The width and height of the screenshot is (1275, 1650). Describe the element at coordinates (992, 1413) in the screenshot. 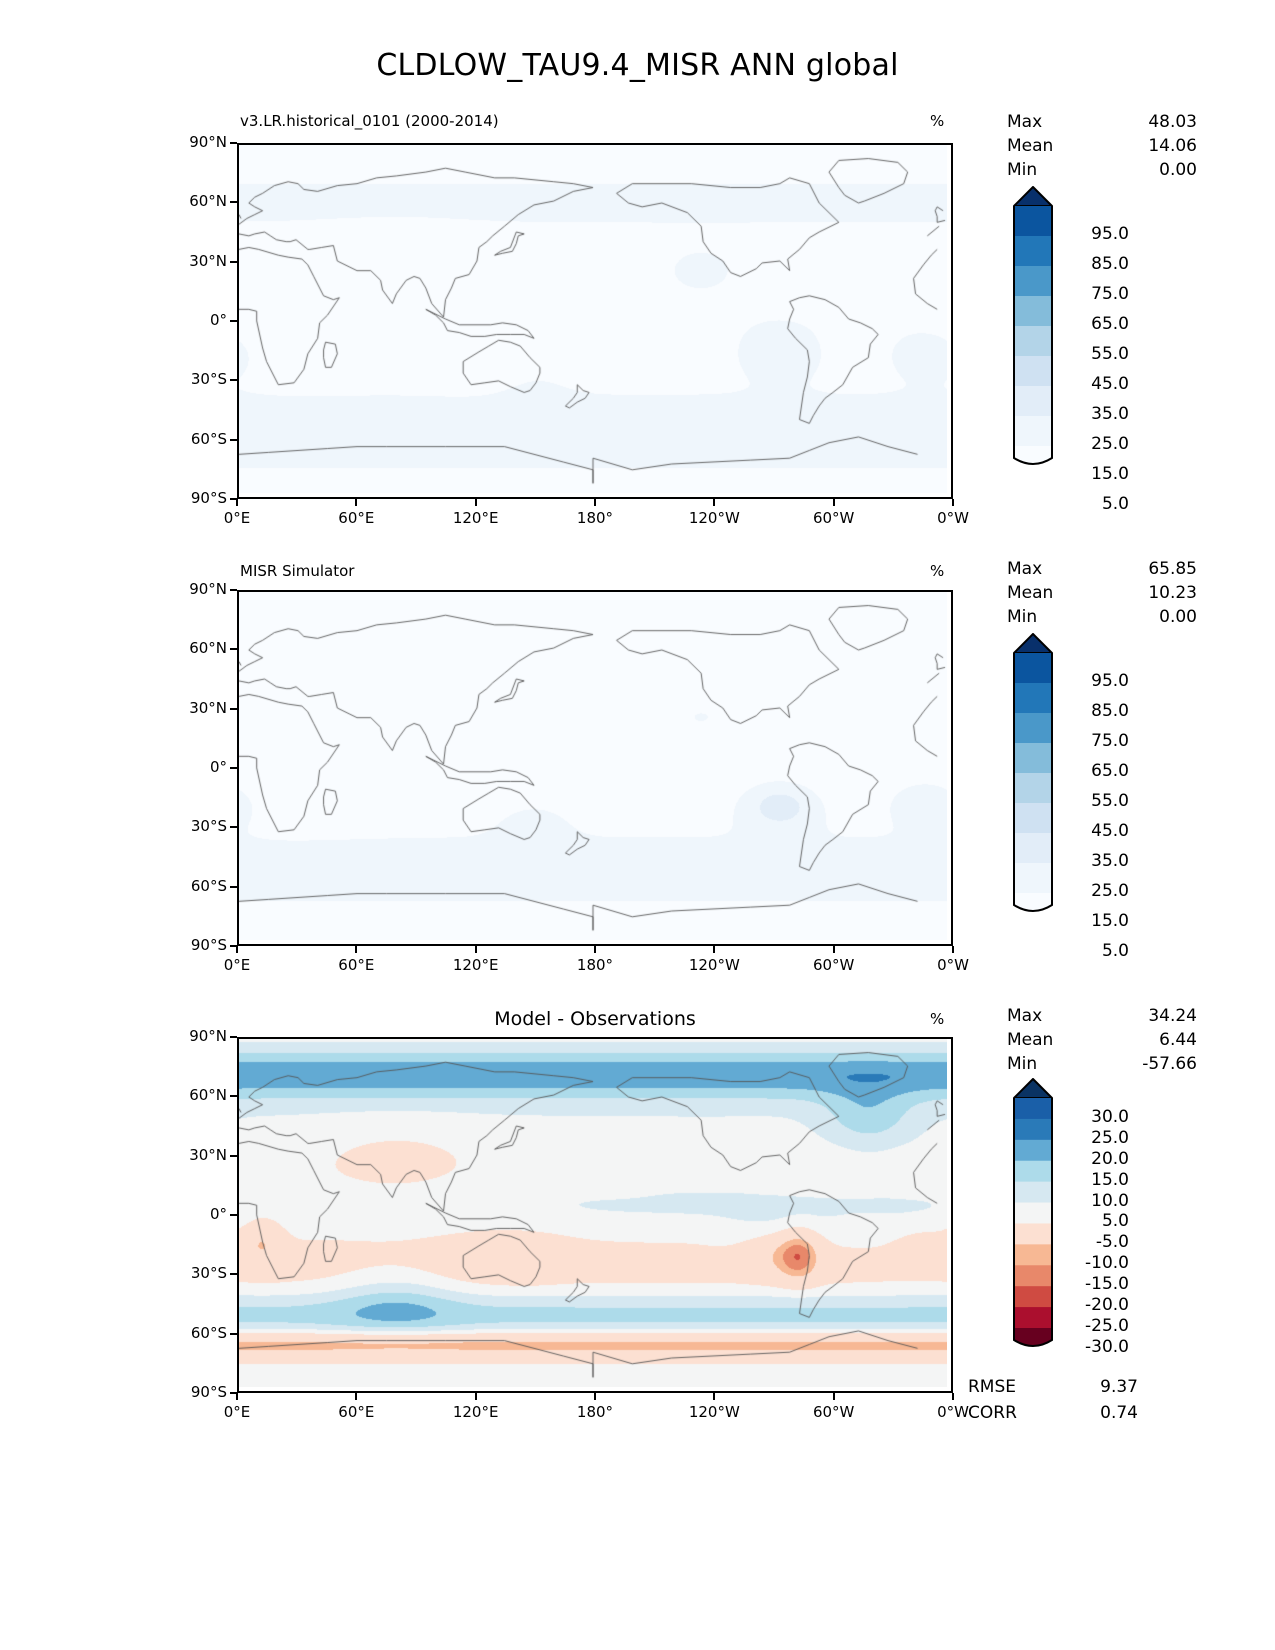

I see `score-key: CORR` at that location.